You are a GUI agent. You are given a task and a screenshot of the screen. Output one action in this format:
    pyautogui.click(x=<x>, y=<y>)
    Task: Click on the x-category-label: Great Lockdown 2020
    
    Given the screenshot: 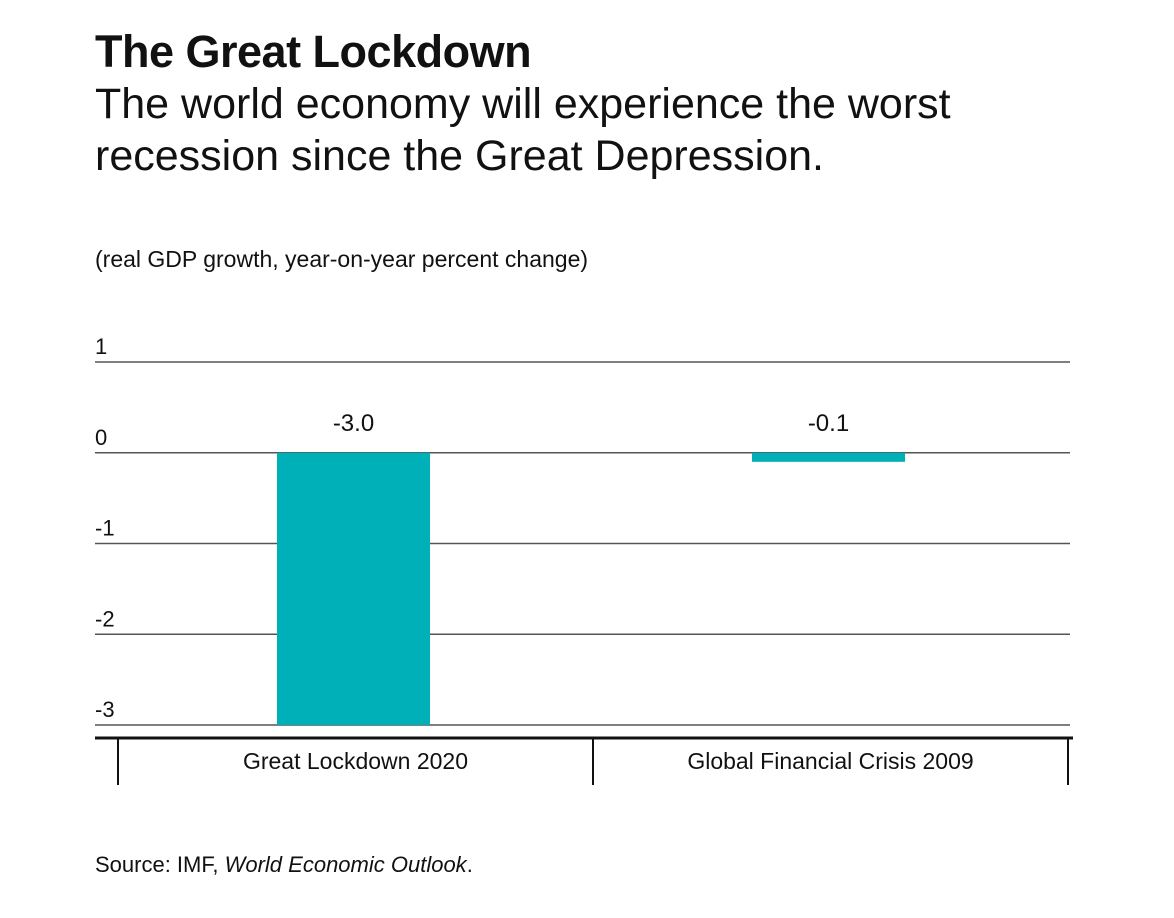 What is the action you would take?
    pyautogui.click(x=355, y=761)
    